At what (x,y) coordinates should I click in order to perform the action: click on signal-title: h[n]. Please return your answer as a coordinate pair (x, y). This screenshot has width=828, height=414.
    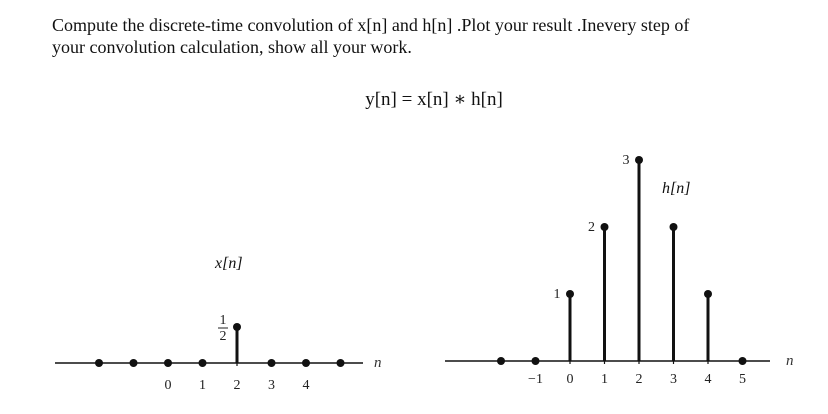
    Looking at the image, I should click on (676, 188).